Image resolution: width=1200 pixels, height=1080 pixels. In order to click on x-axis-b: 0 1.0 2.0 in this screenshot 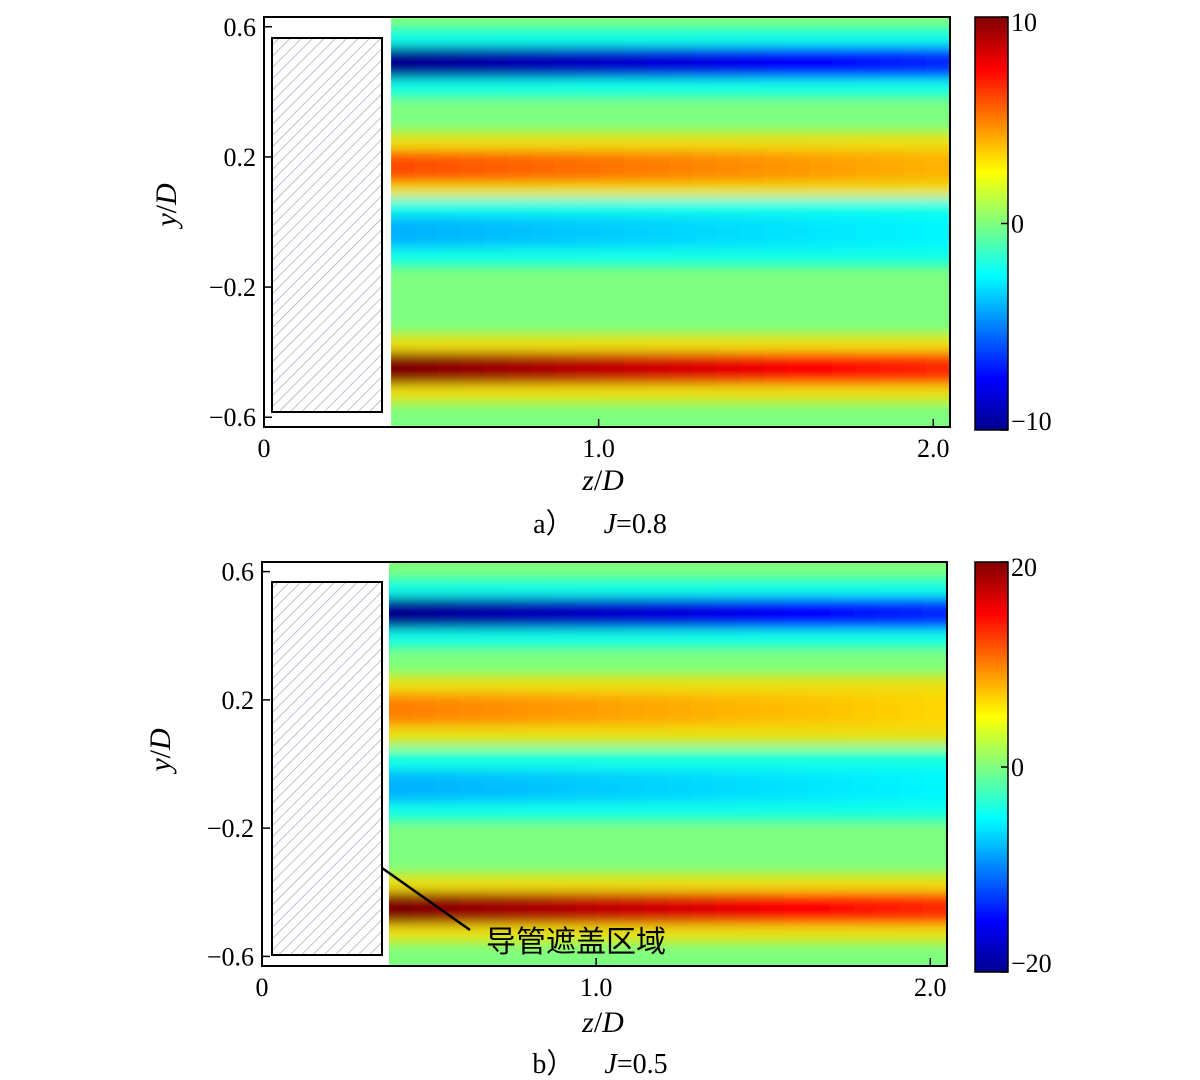, I will do `click(601, 980)`.